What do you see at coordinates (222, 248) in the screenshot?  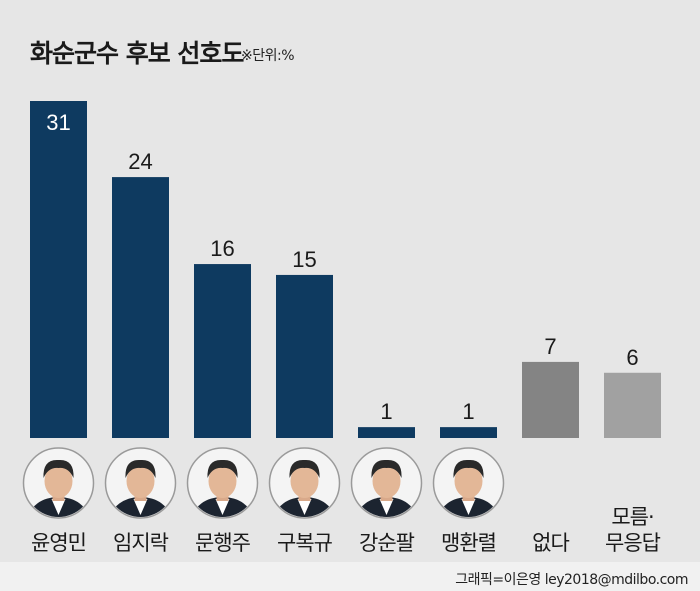 I see `value-label-3: 16` at bounding box center [222, 248].